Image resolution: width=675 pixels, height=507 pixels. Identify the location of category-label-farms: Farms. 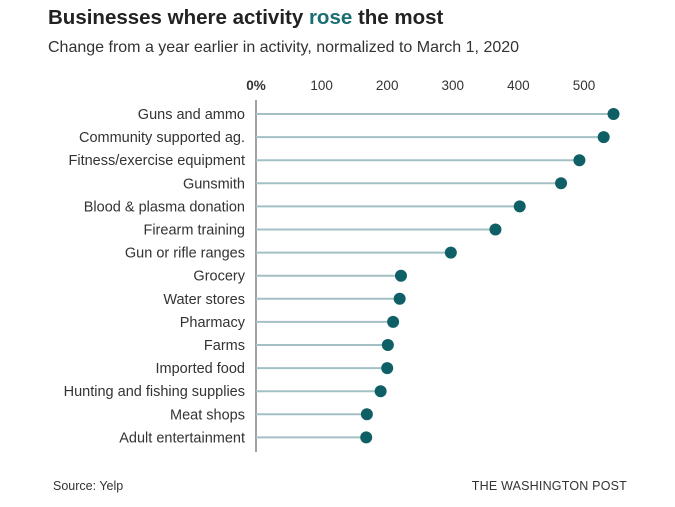
(224, 346).